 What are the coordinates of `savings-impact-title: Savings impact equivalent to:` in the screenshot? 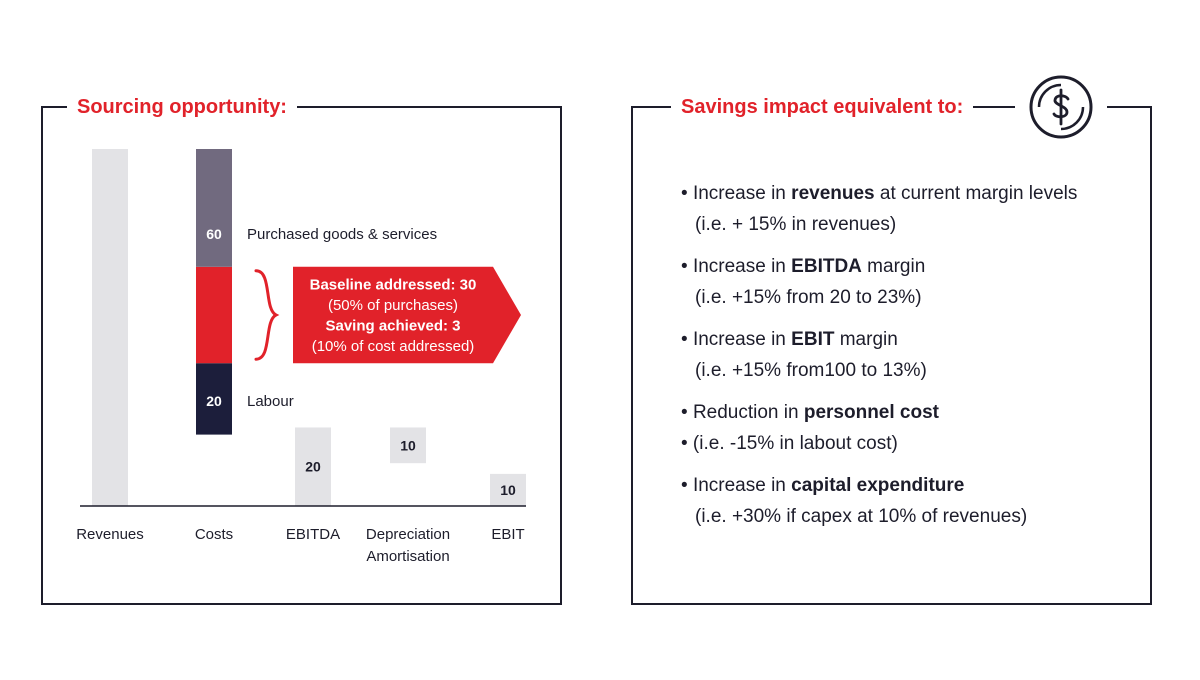 It's located at (822, 107).